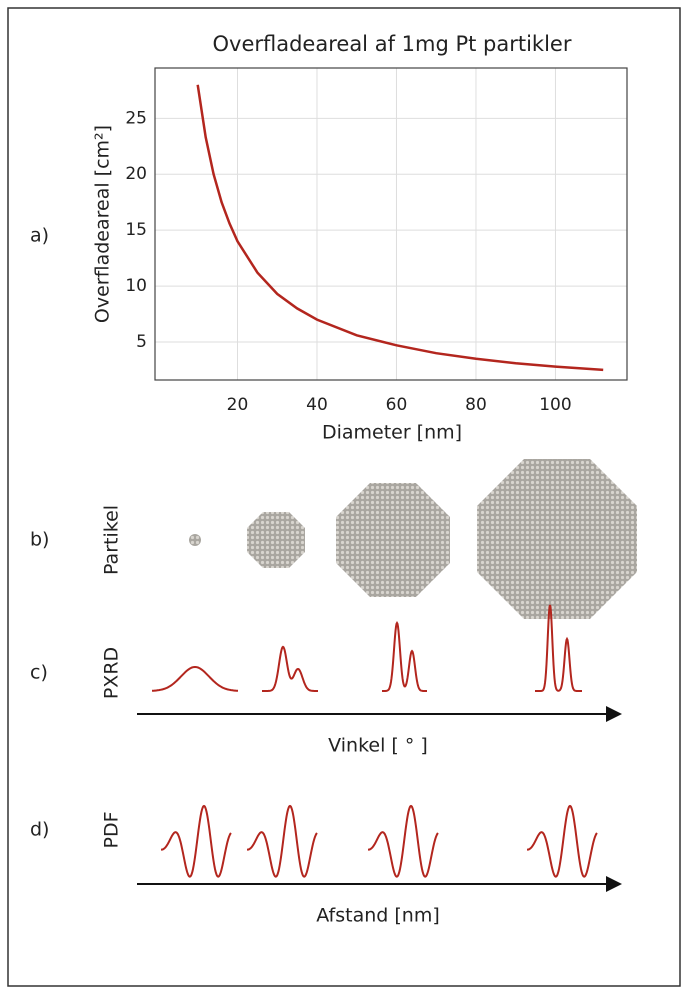 Image resolution: width=688 pixels, height=992 pixels. Describe the element at coordinates (39, 830) in the screenshot. I see `panel-label: d)` at that location.